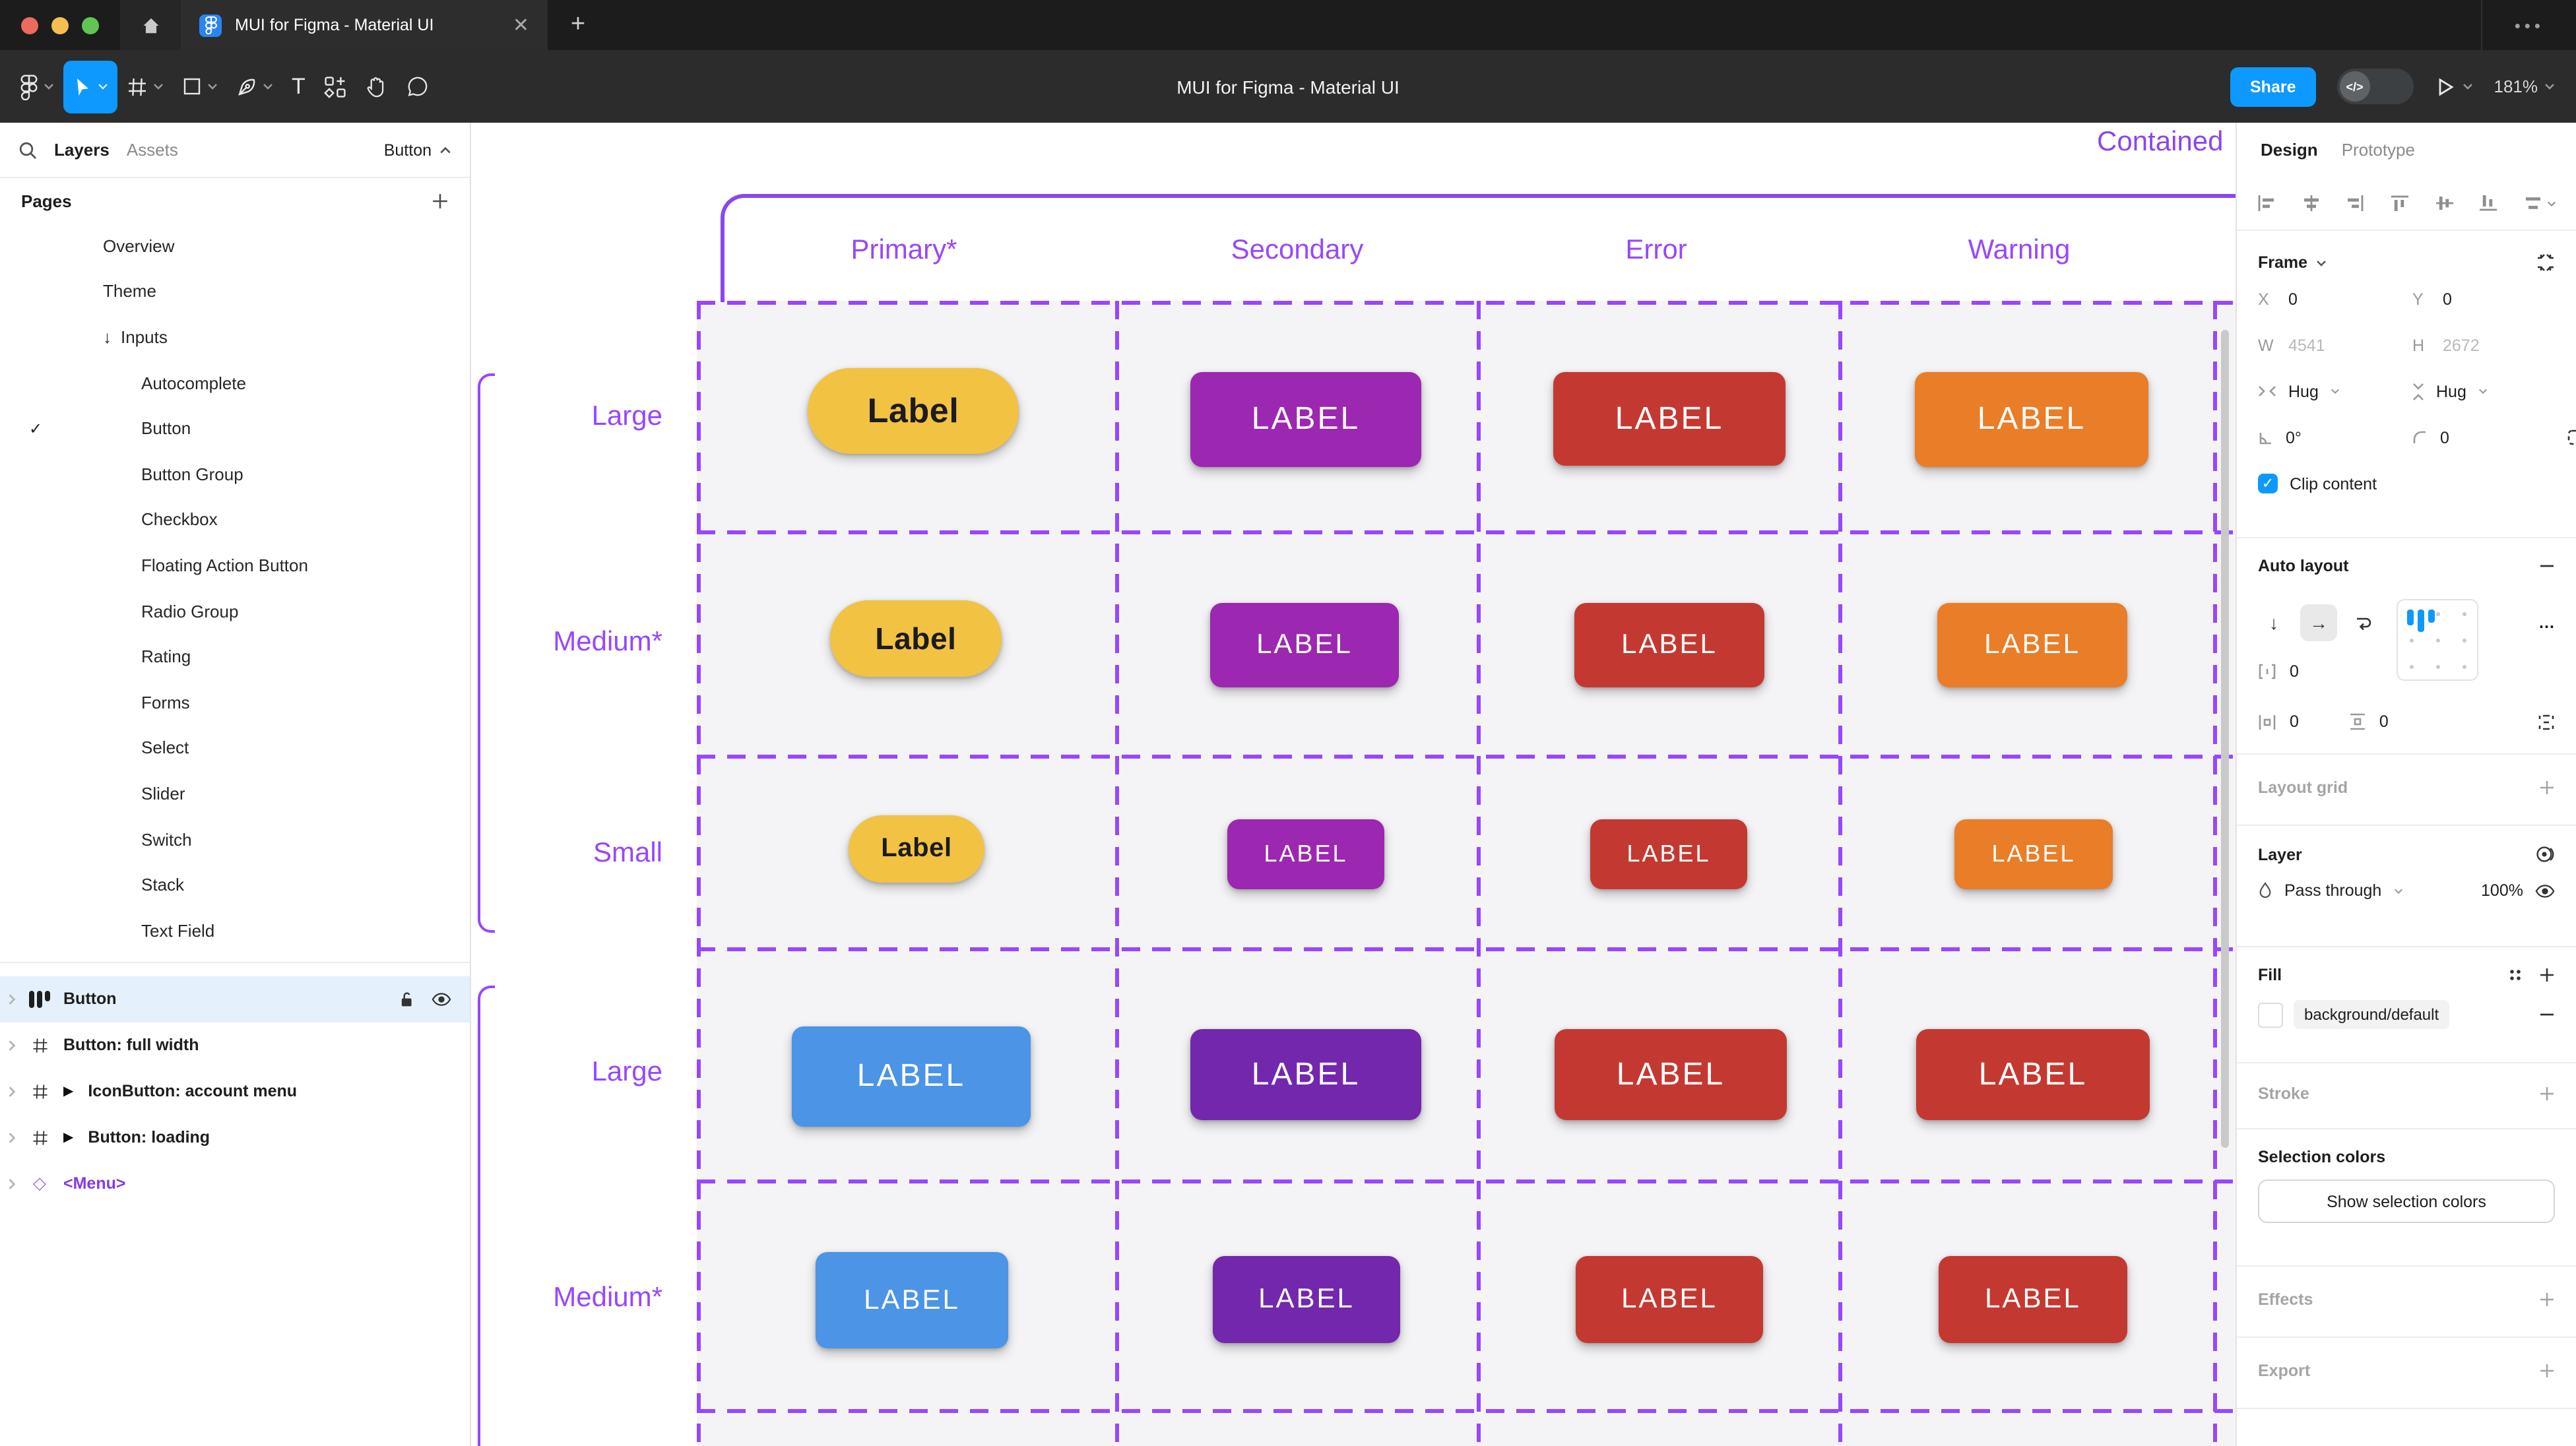 This screenshot has width=2576, height=1446. What do you see at coordinates (2375, 86) in the screenshot?
I see `dev-mode-toggle: </>` at bounding box center [2375, 86].